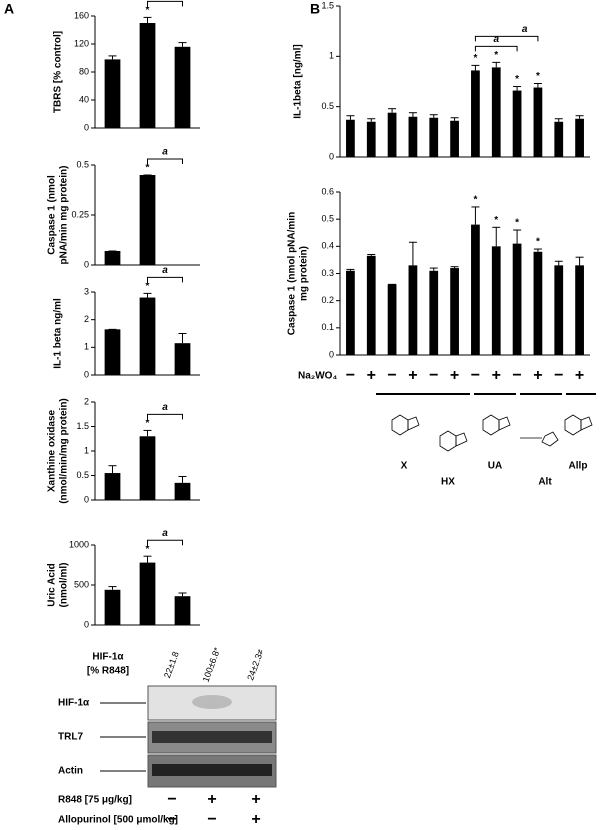 This screenshot has height=830, width=600. Describe the element at coordinates (212, 665) in the screenshot. I see `lane-value: 100±6.8*` at that location.